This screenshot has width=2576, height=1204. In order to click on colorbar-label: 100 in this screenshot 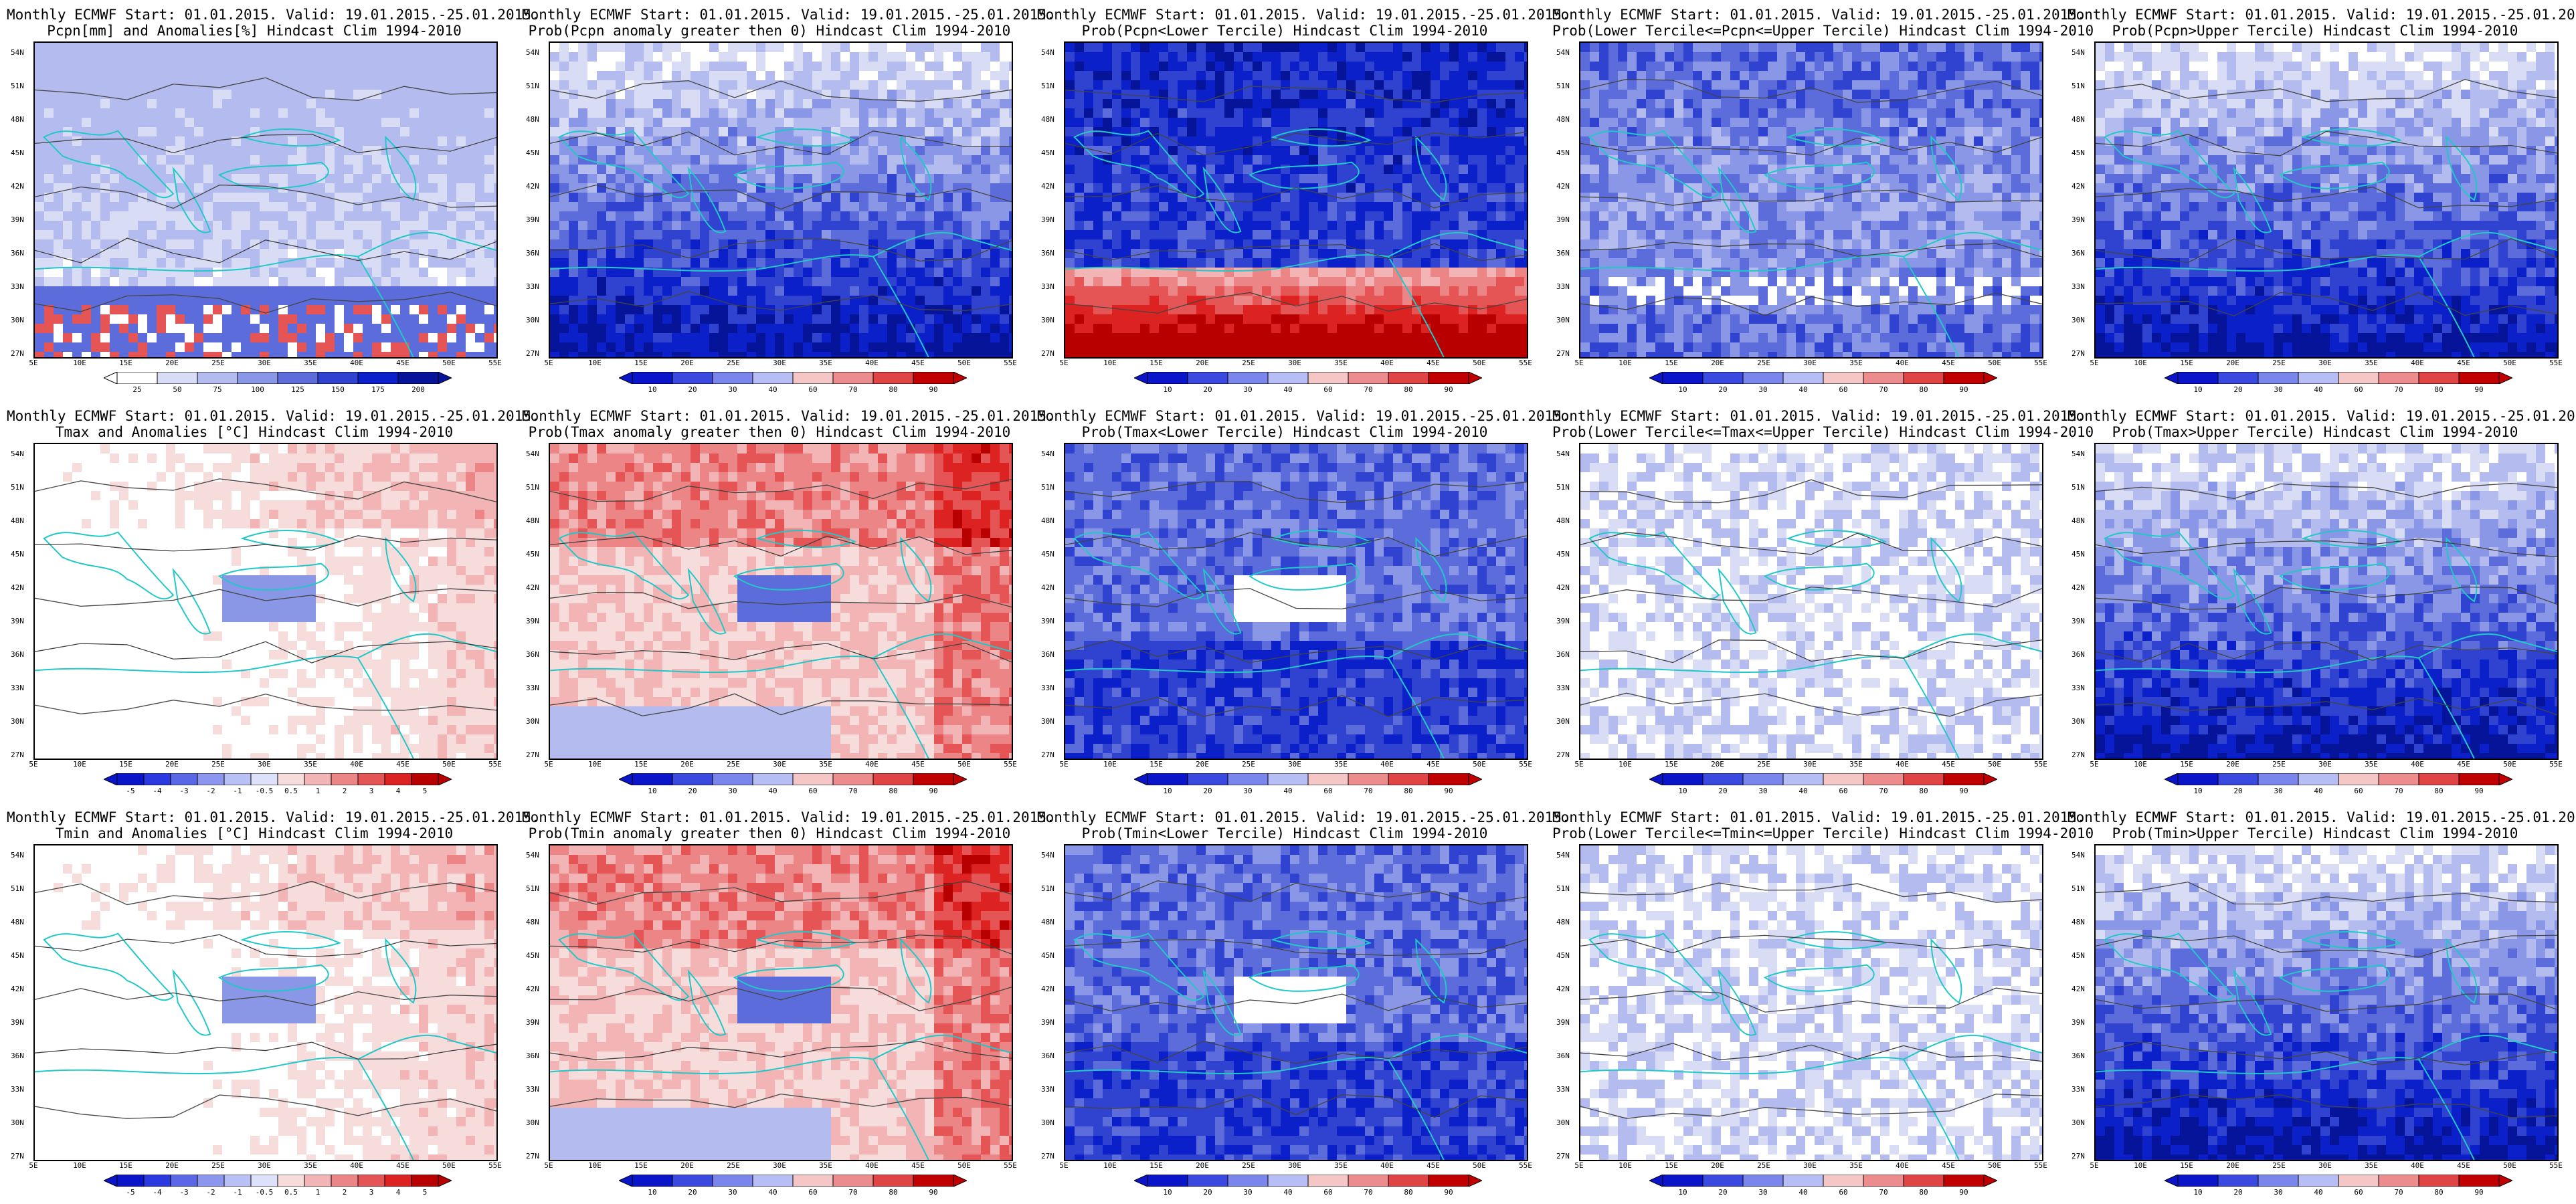, I will do `click(257, 389)`.